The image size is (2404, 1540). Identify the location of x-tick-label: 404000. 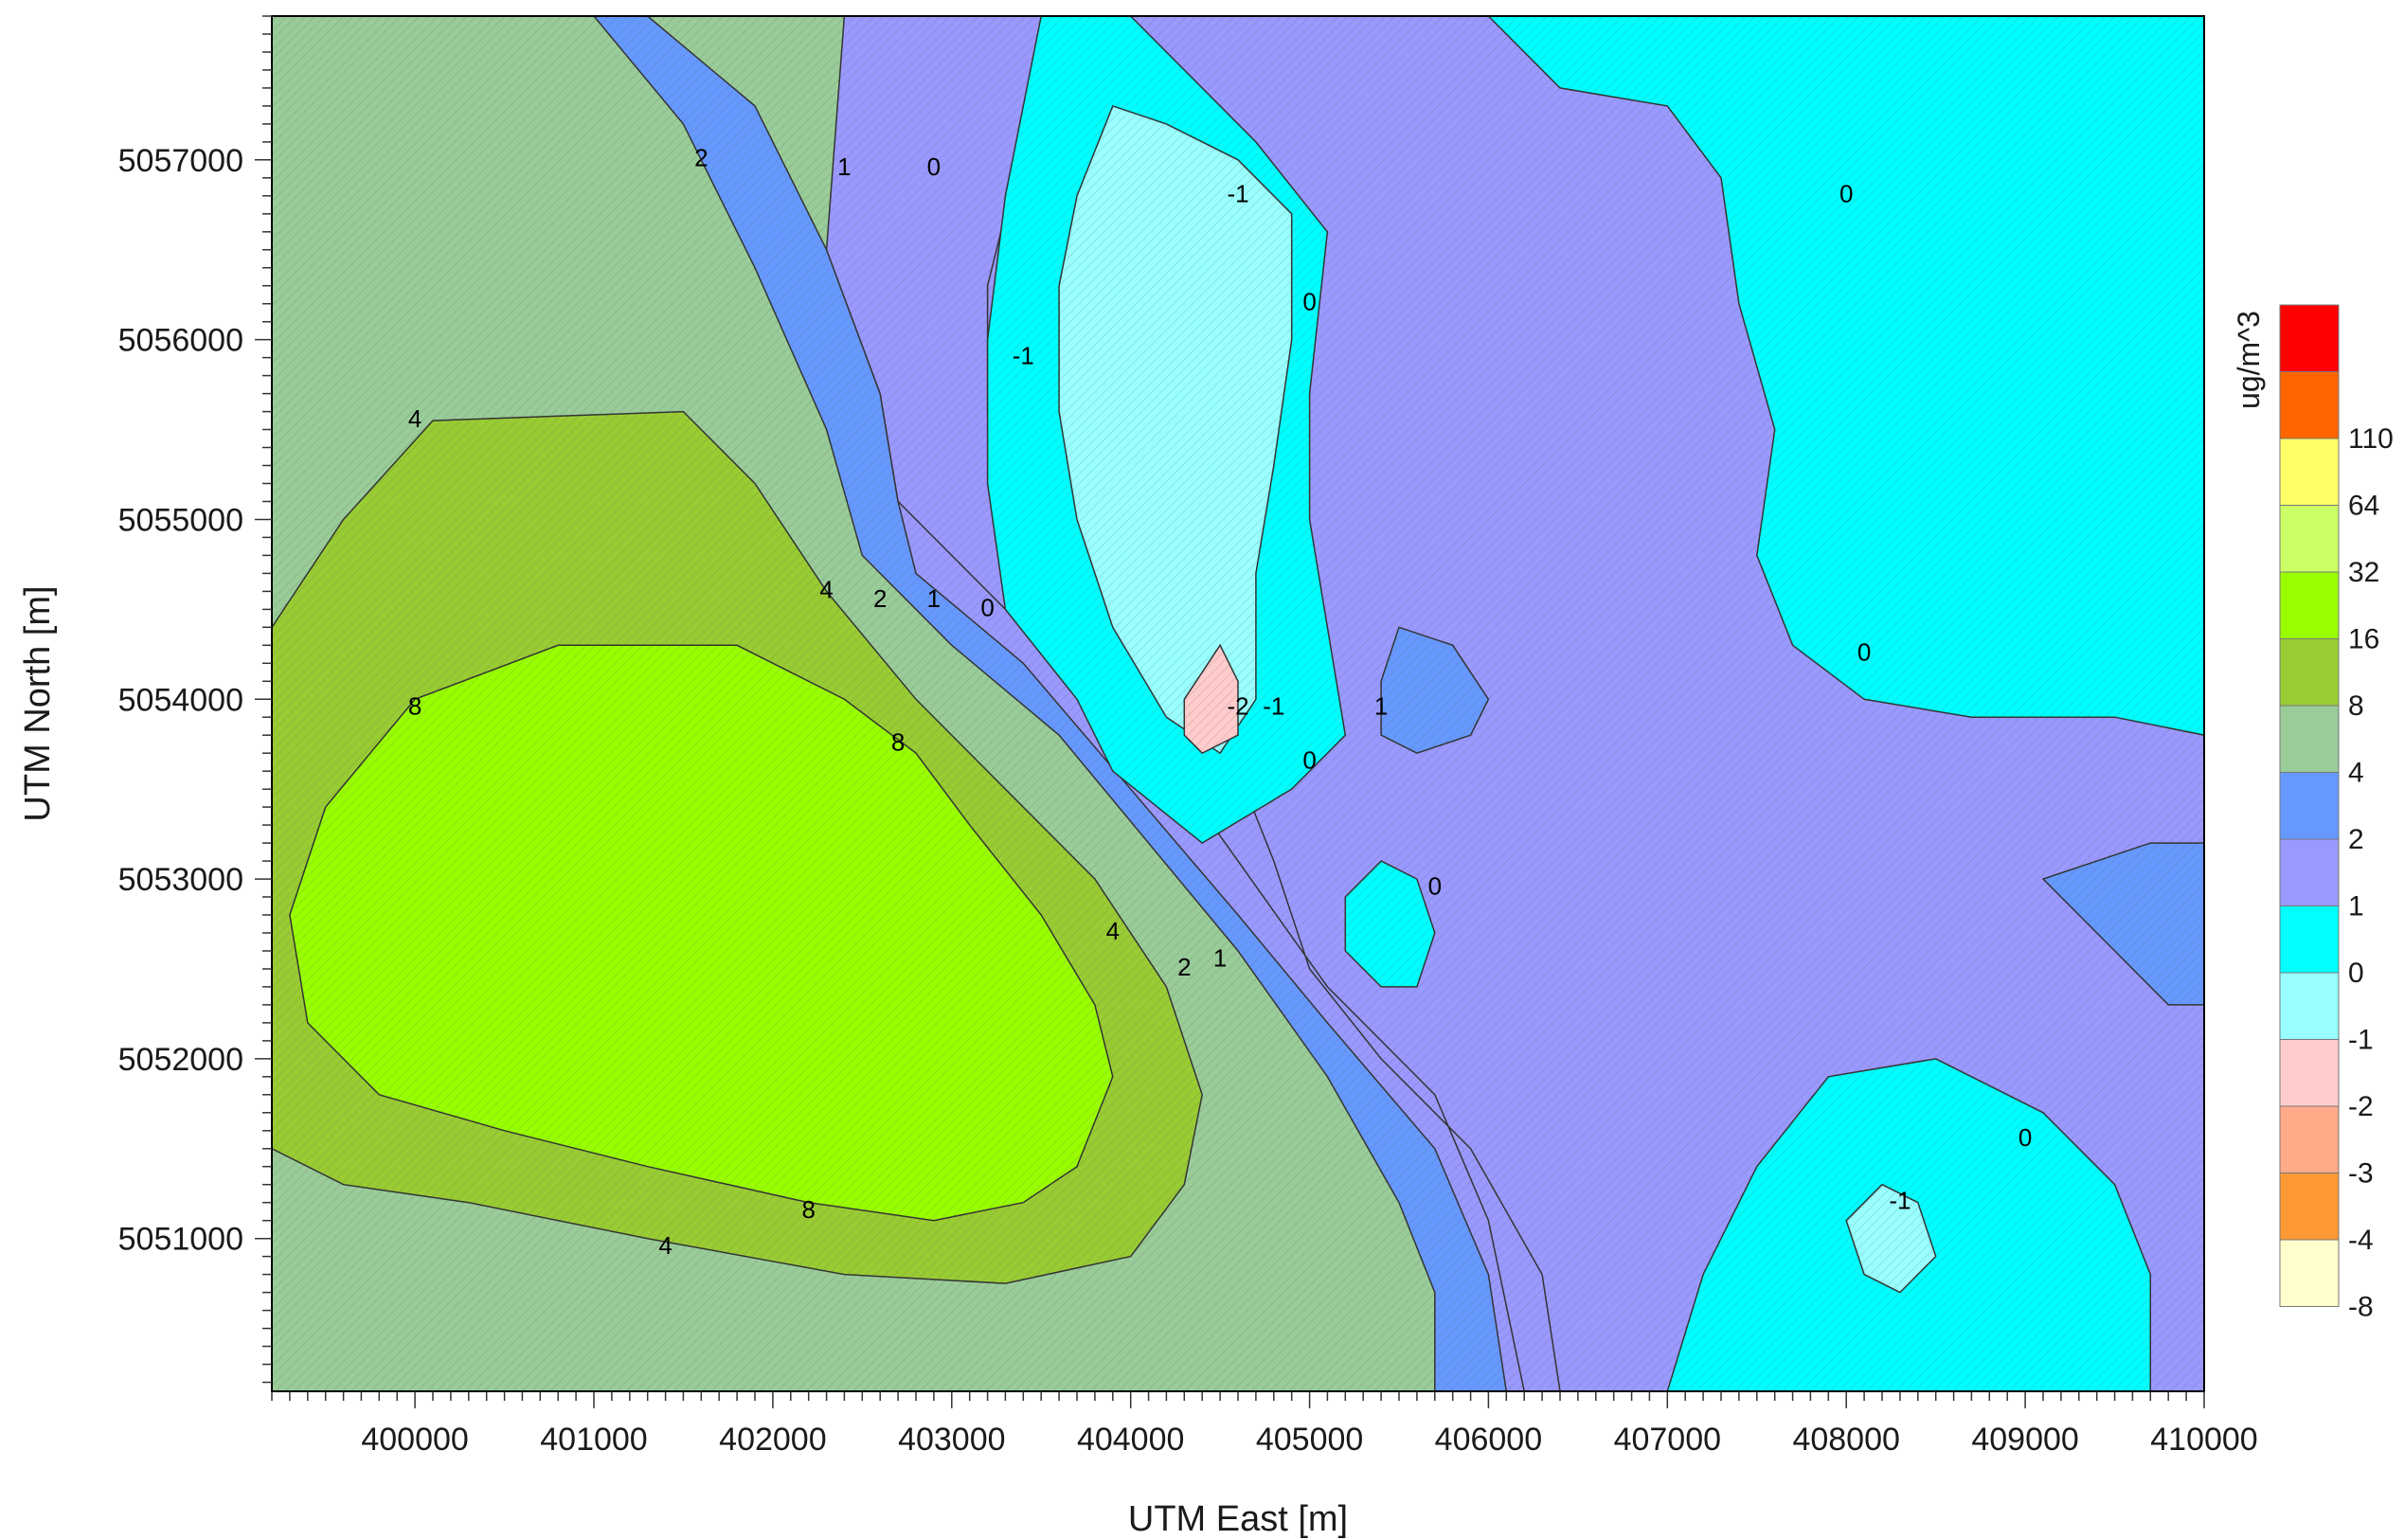
(1130, 1440).